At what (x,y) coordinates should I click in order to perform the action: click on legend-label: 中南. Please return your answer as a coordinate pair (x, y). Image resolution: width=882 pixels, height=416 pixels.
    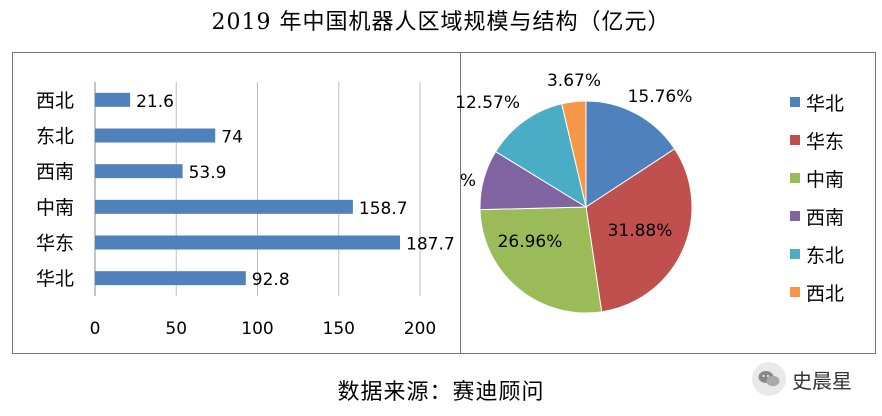
    Looking at the image, I should click on (825, 180).